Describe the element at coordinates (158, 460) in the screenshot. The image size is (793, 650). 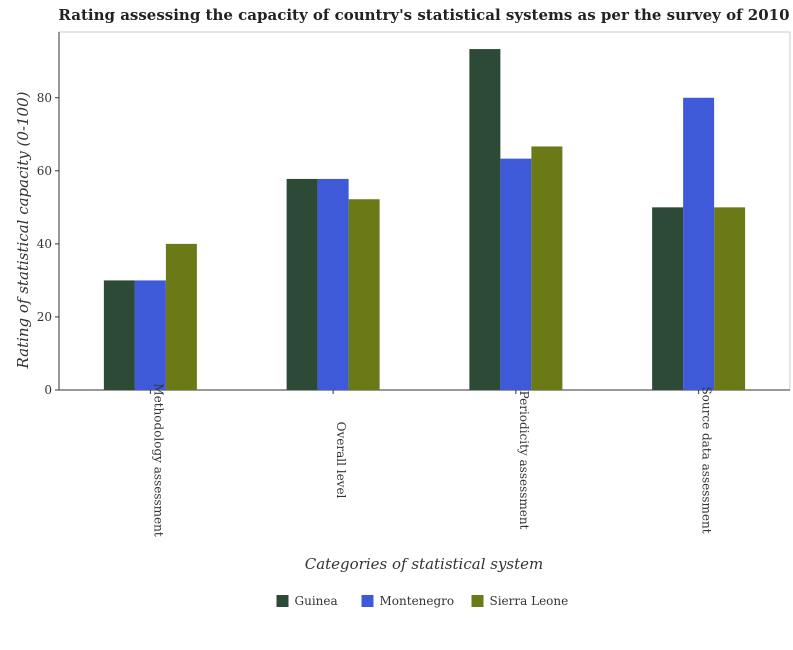
I see `x-tick-label: Methodology assessment` at that location.